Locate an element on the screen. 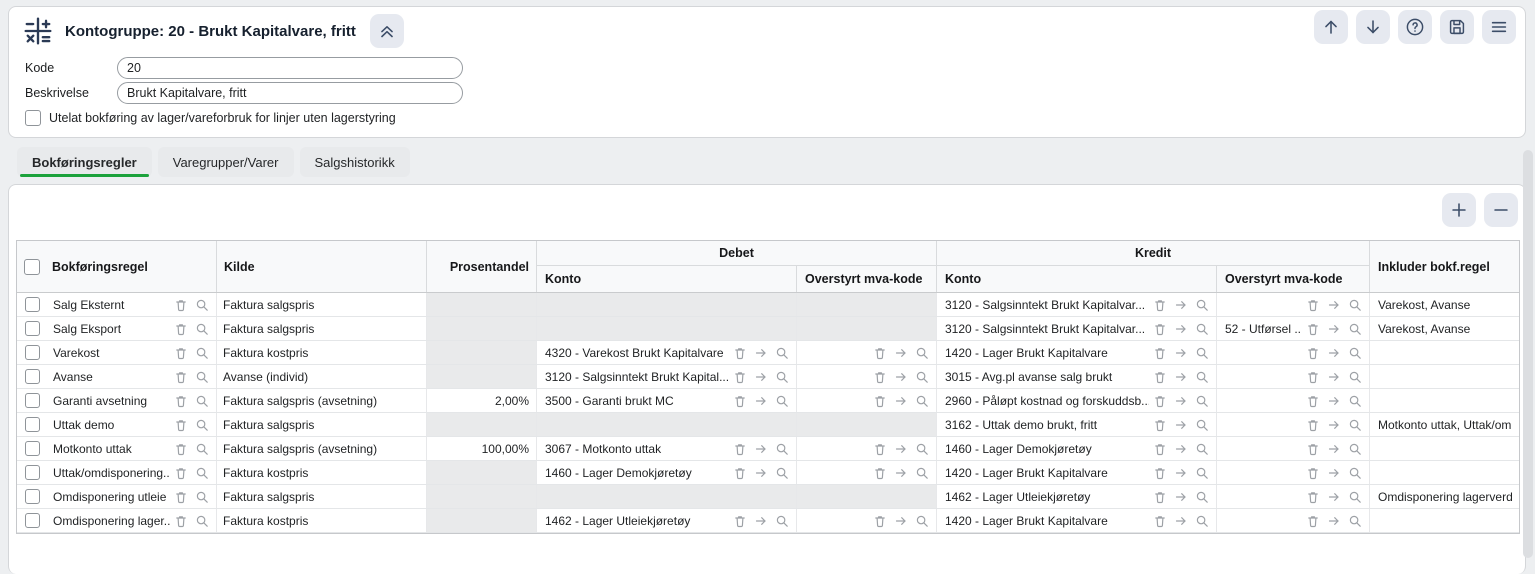 The height and width of the screenshot is (574, 1535). utelat-checkbox is located at coordinates (33, 118).